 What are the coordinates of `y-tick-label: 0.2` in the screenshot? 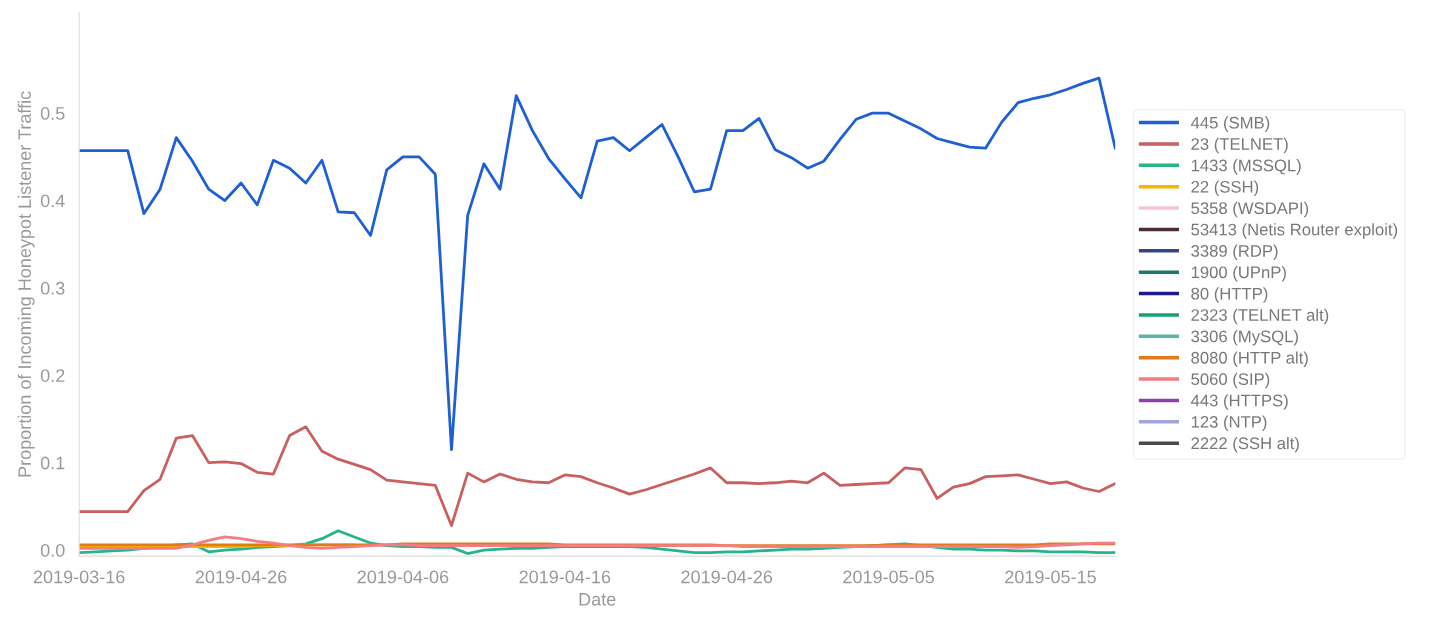 It's located at (52, 375).